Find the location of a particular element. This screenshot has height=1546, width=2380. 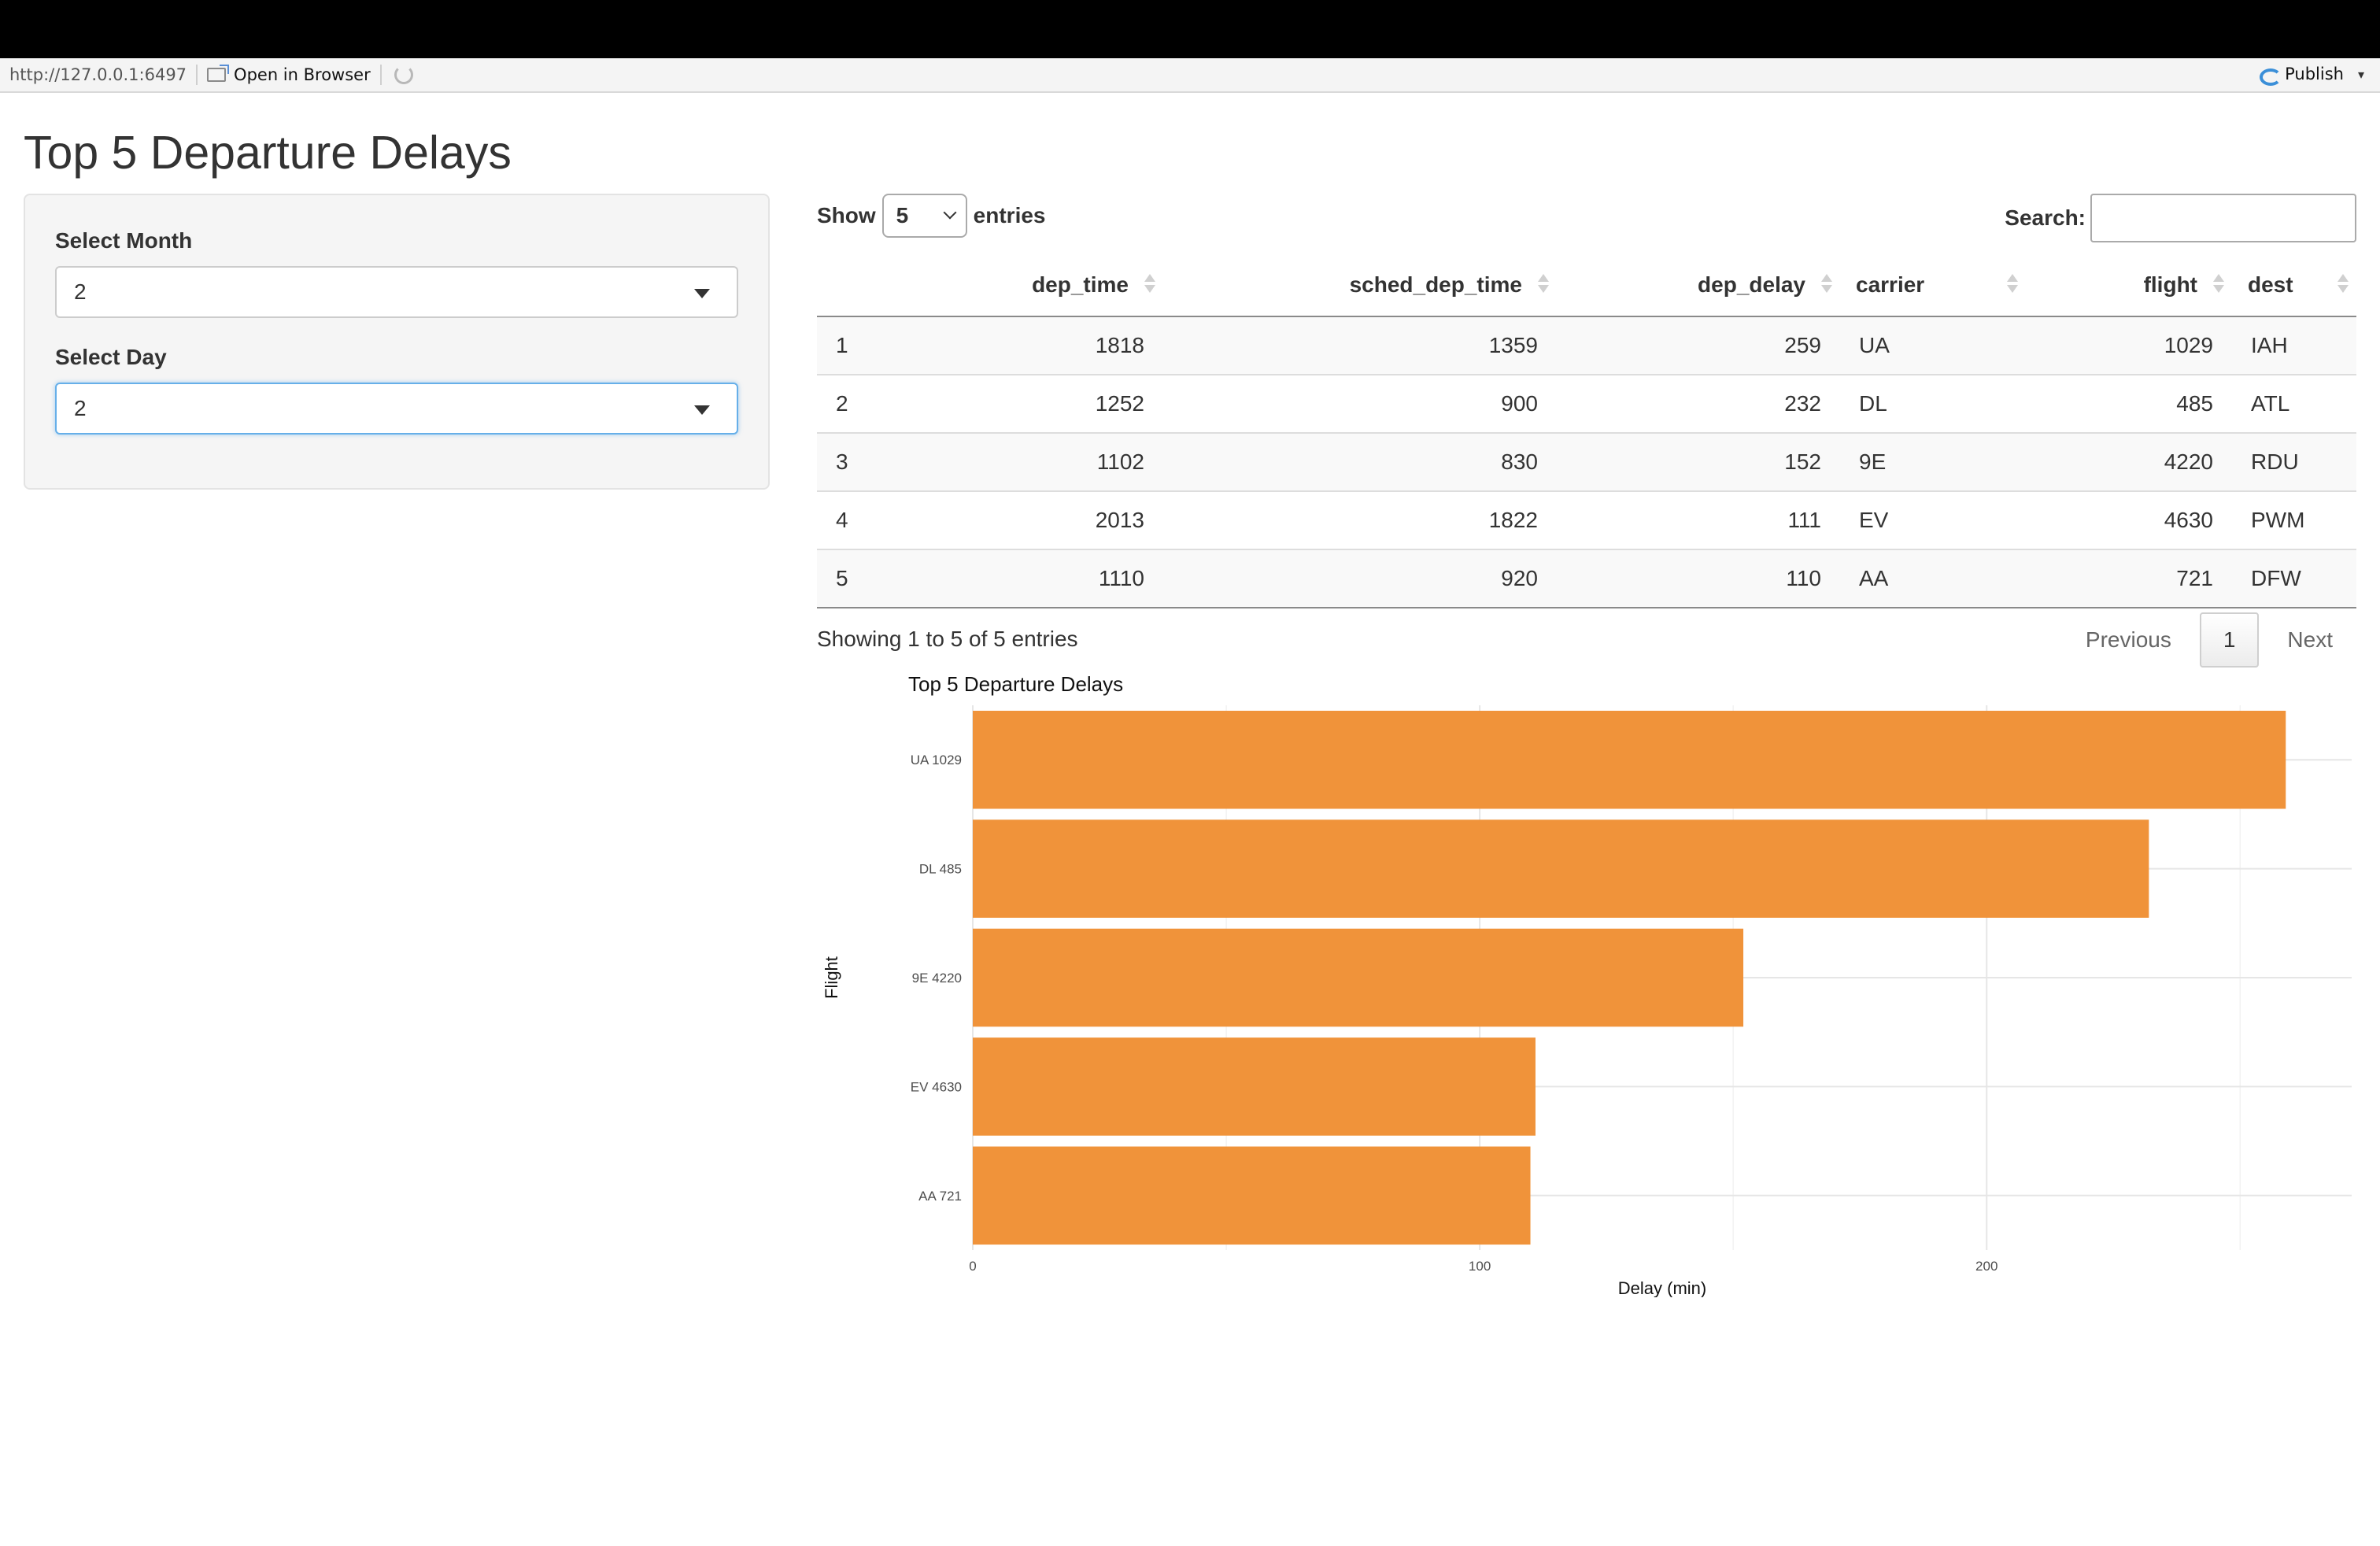

entries-label: entries is located at coordinates (1009, 215).